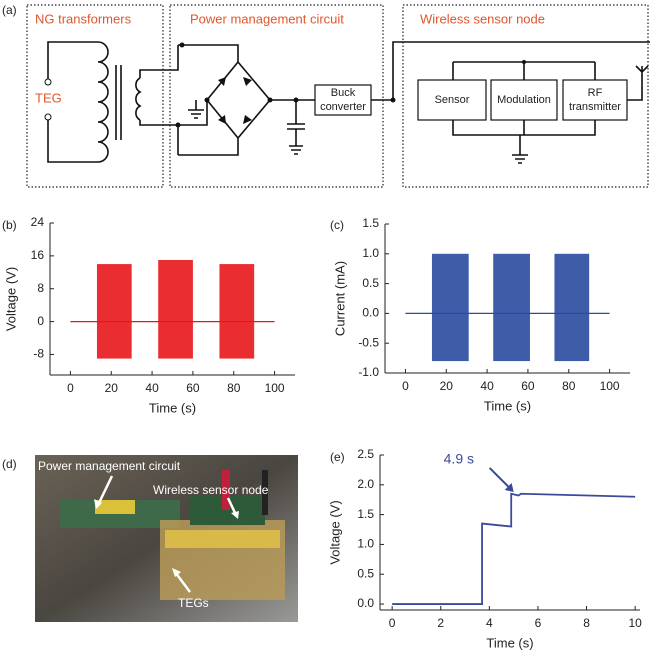 The image size is (660, 657). I want to click on transformer, so click(111, 102).